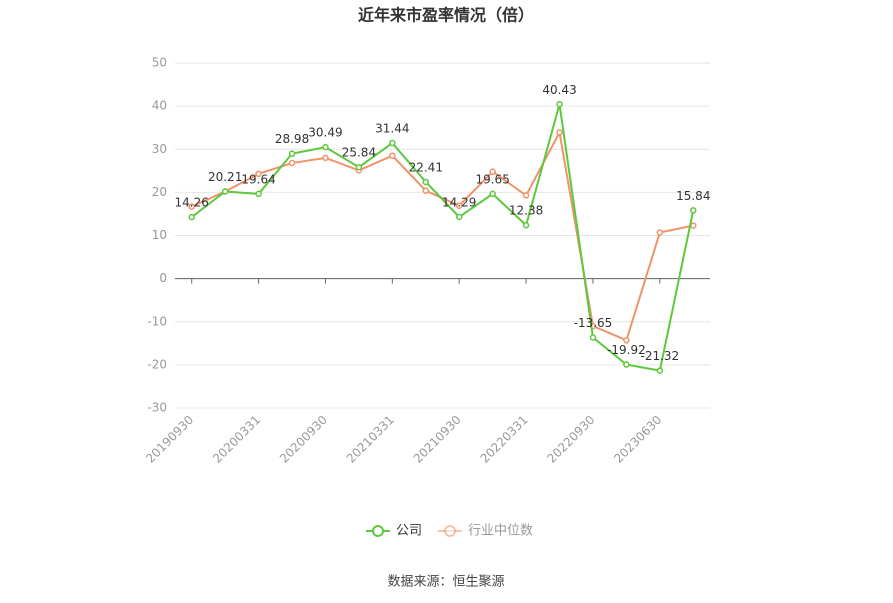 This screenshot has width=893, height=603. I want to click on source-note: 数据来源：恒生聚源, so click(445, 582).